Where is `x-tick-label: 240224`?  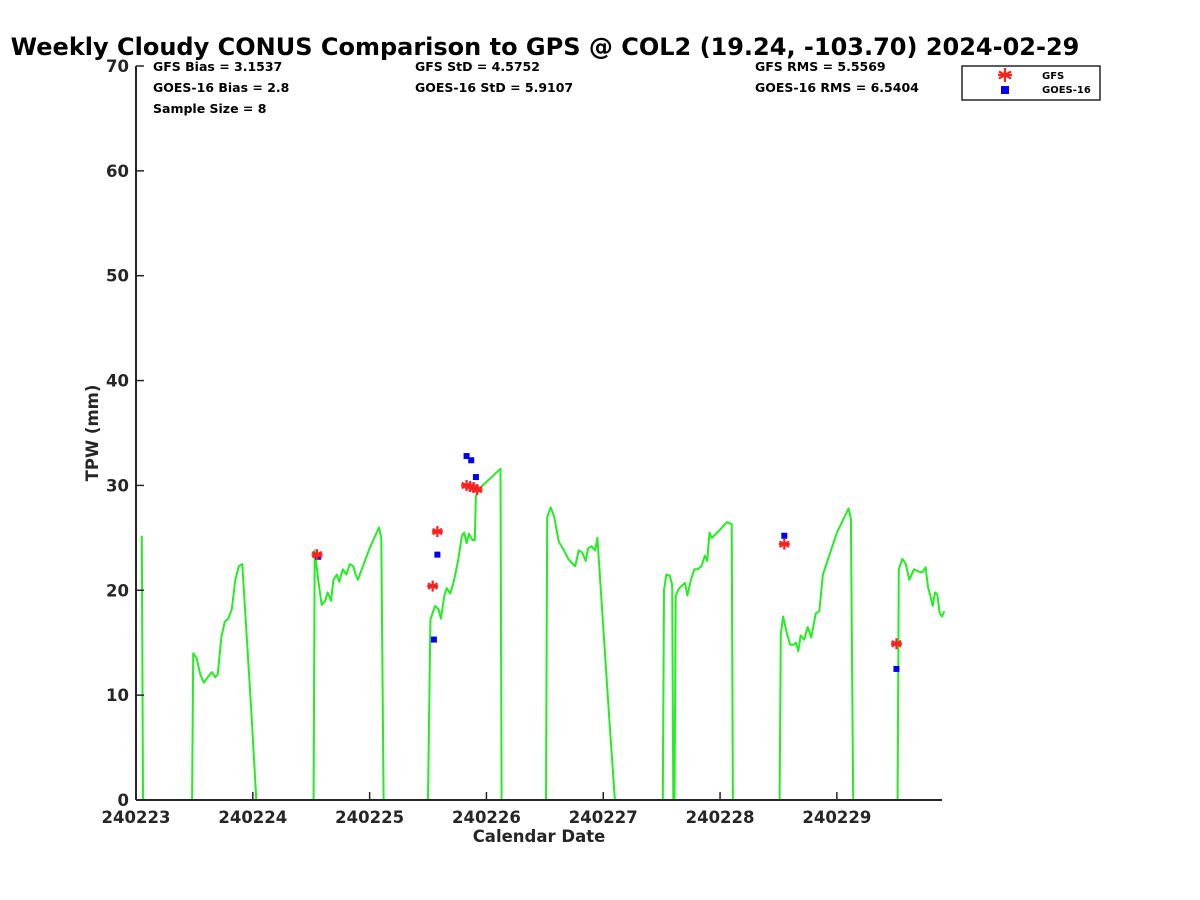
x-tick-label: 240224 is located at coordinates (252, 817).